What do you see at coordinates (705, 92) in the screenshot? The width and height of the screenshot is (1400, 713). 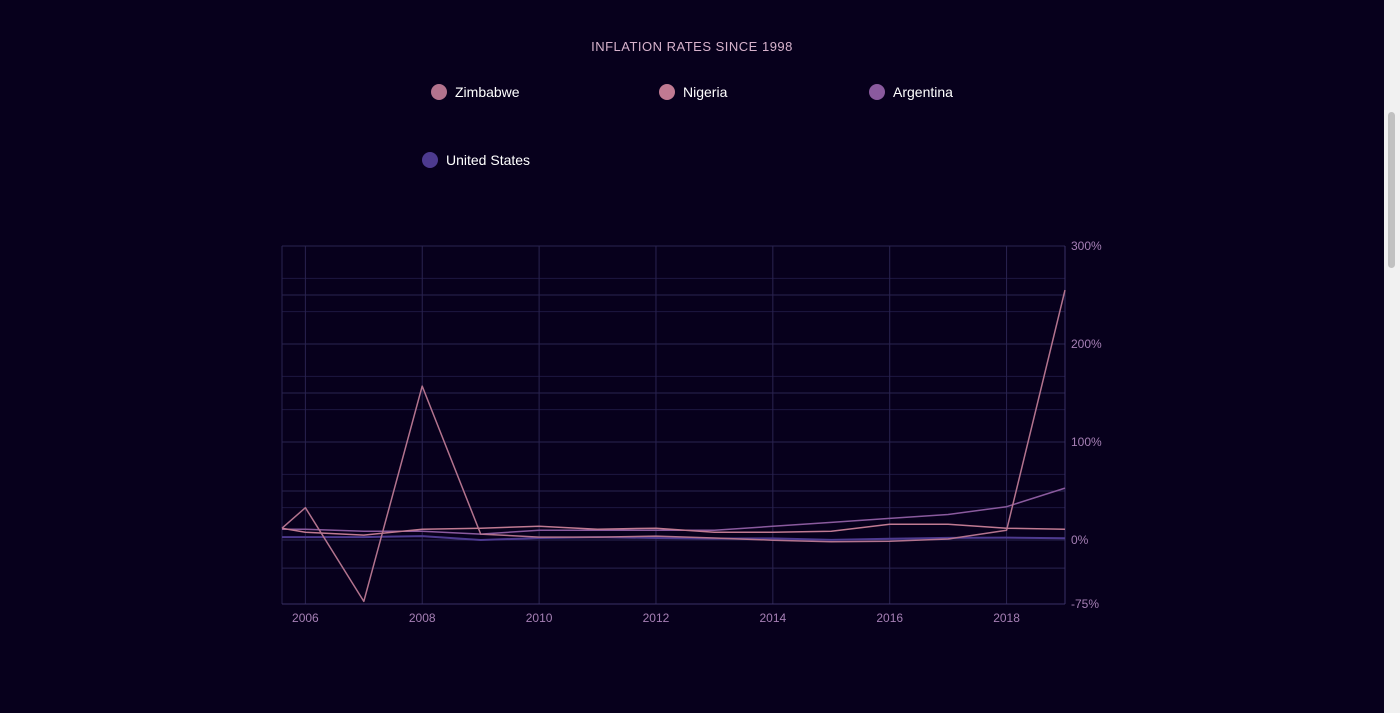 I see `legend-label-nigeria: Nigeria` at bounding box center [705, 92].